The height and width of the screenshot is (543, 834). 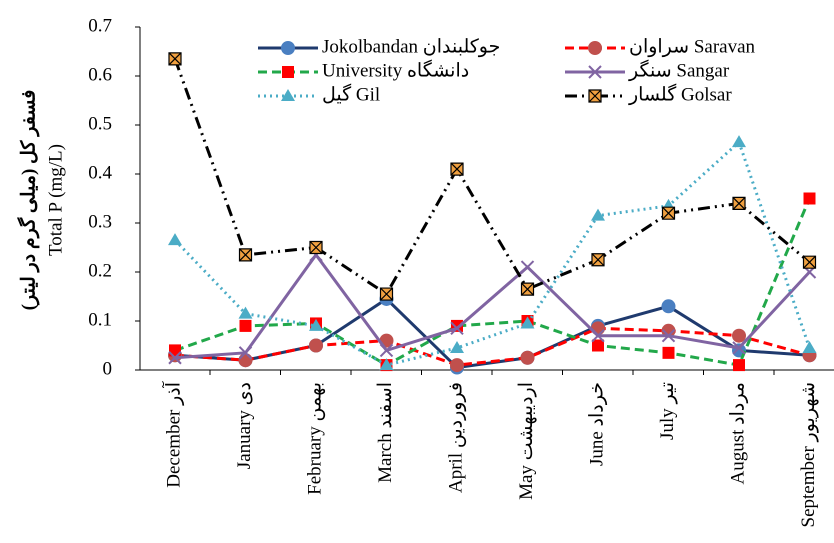 I want to click on x-tick-label: January دی, so click(x=244, y=425).